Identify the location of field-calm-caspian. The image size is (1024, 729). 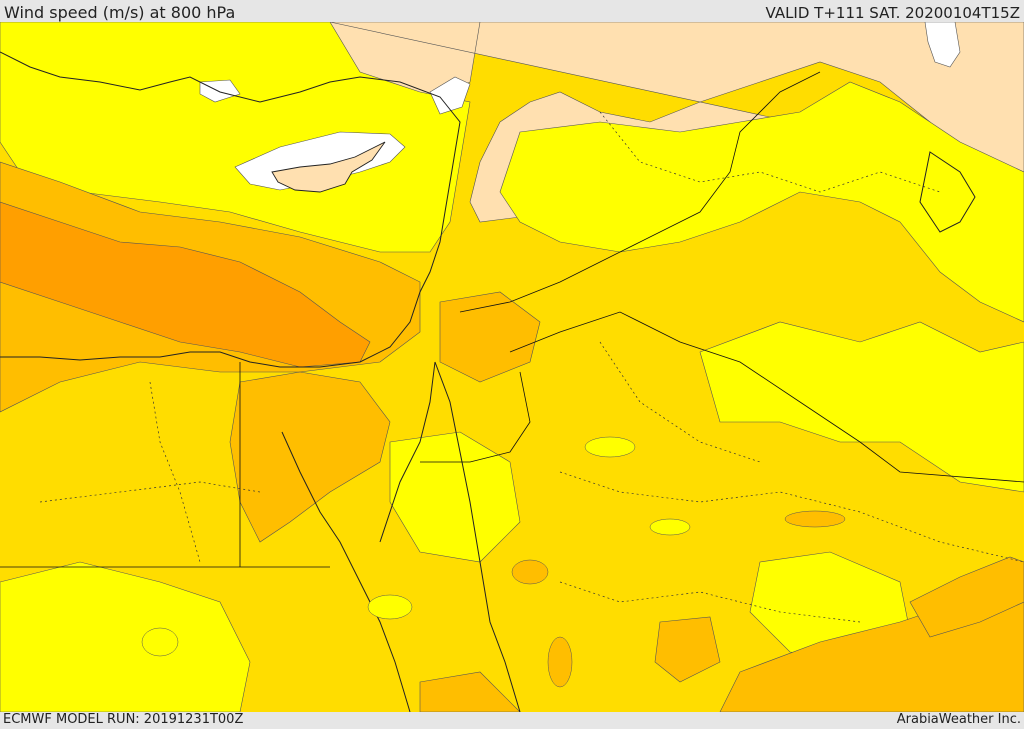
(942, 45).